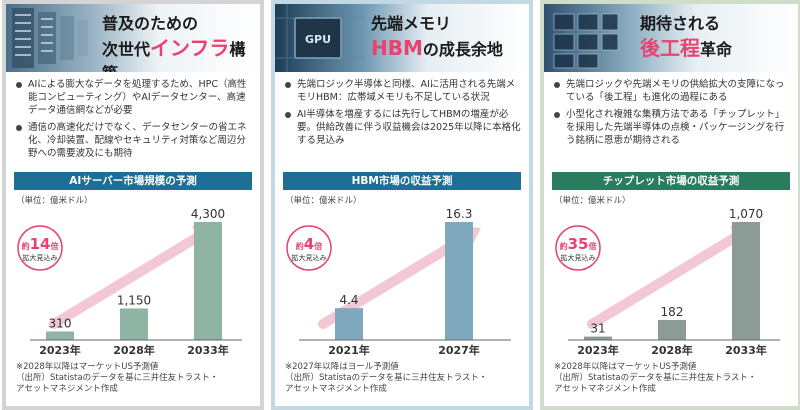  I want to click on svg-text: GPU, so click(318, 39).